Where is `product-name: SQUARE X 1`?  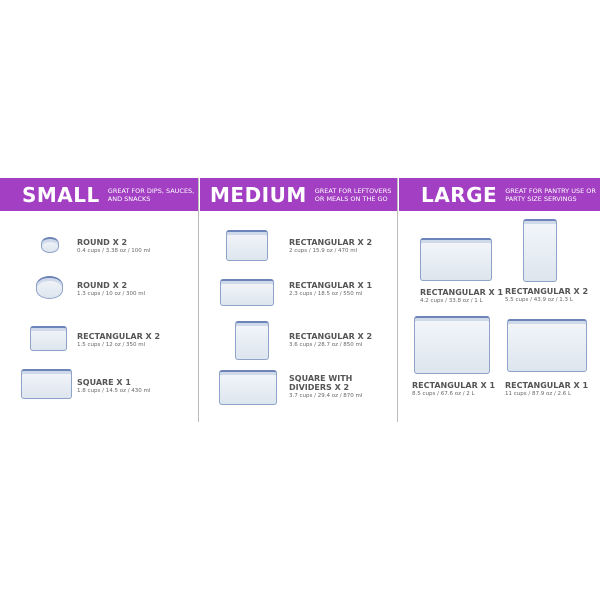 product-name: SQUARE X 1 is located at coordinates (104, 382).